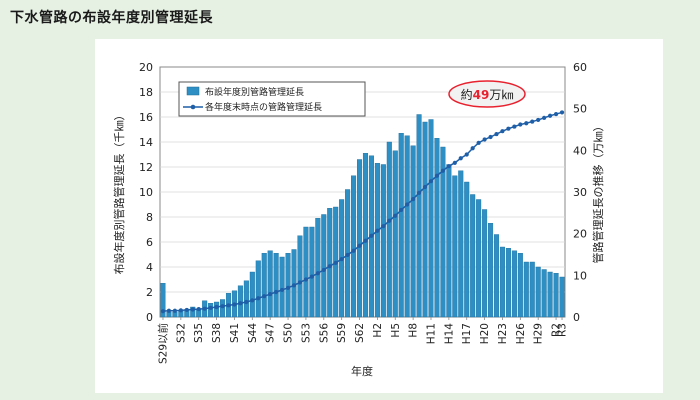 The height and width of the screenshot is (400, 700). What do you see at coordinates (598, 192) in the screenshot?
I see `y-right-axis-label: 管路管理延長の推移（万㎞）` at bounding box center [598, 192].